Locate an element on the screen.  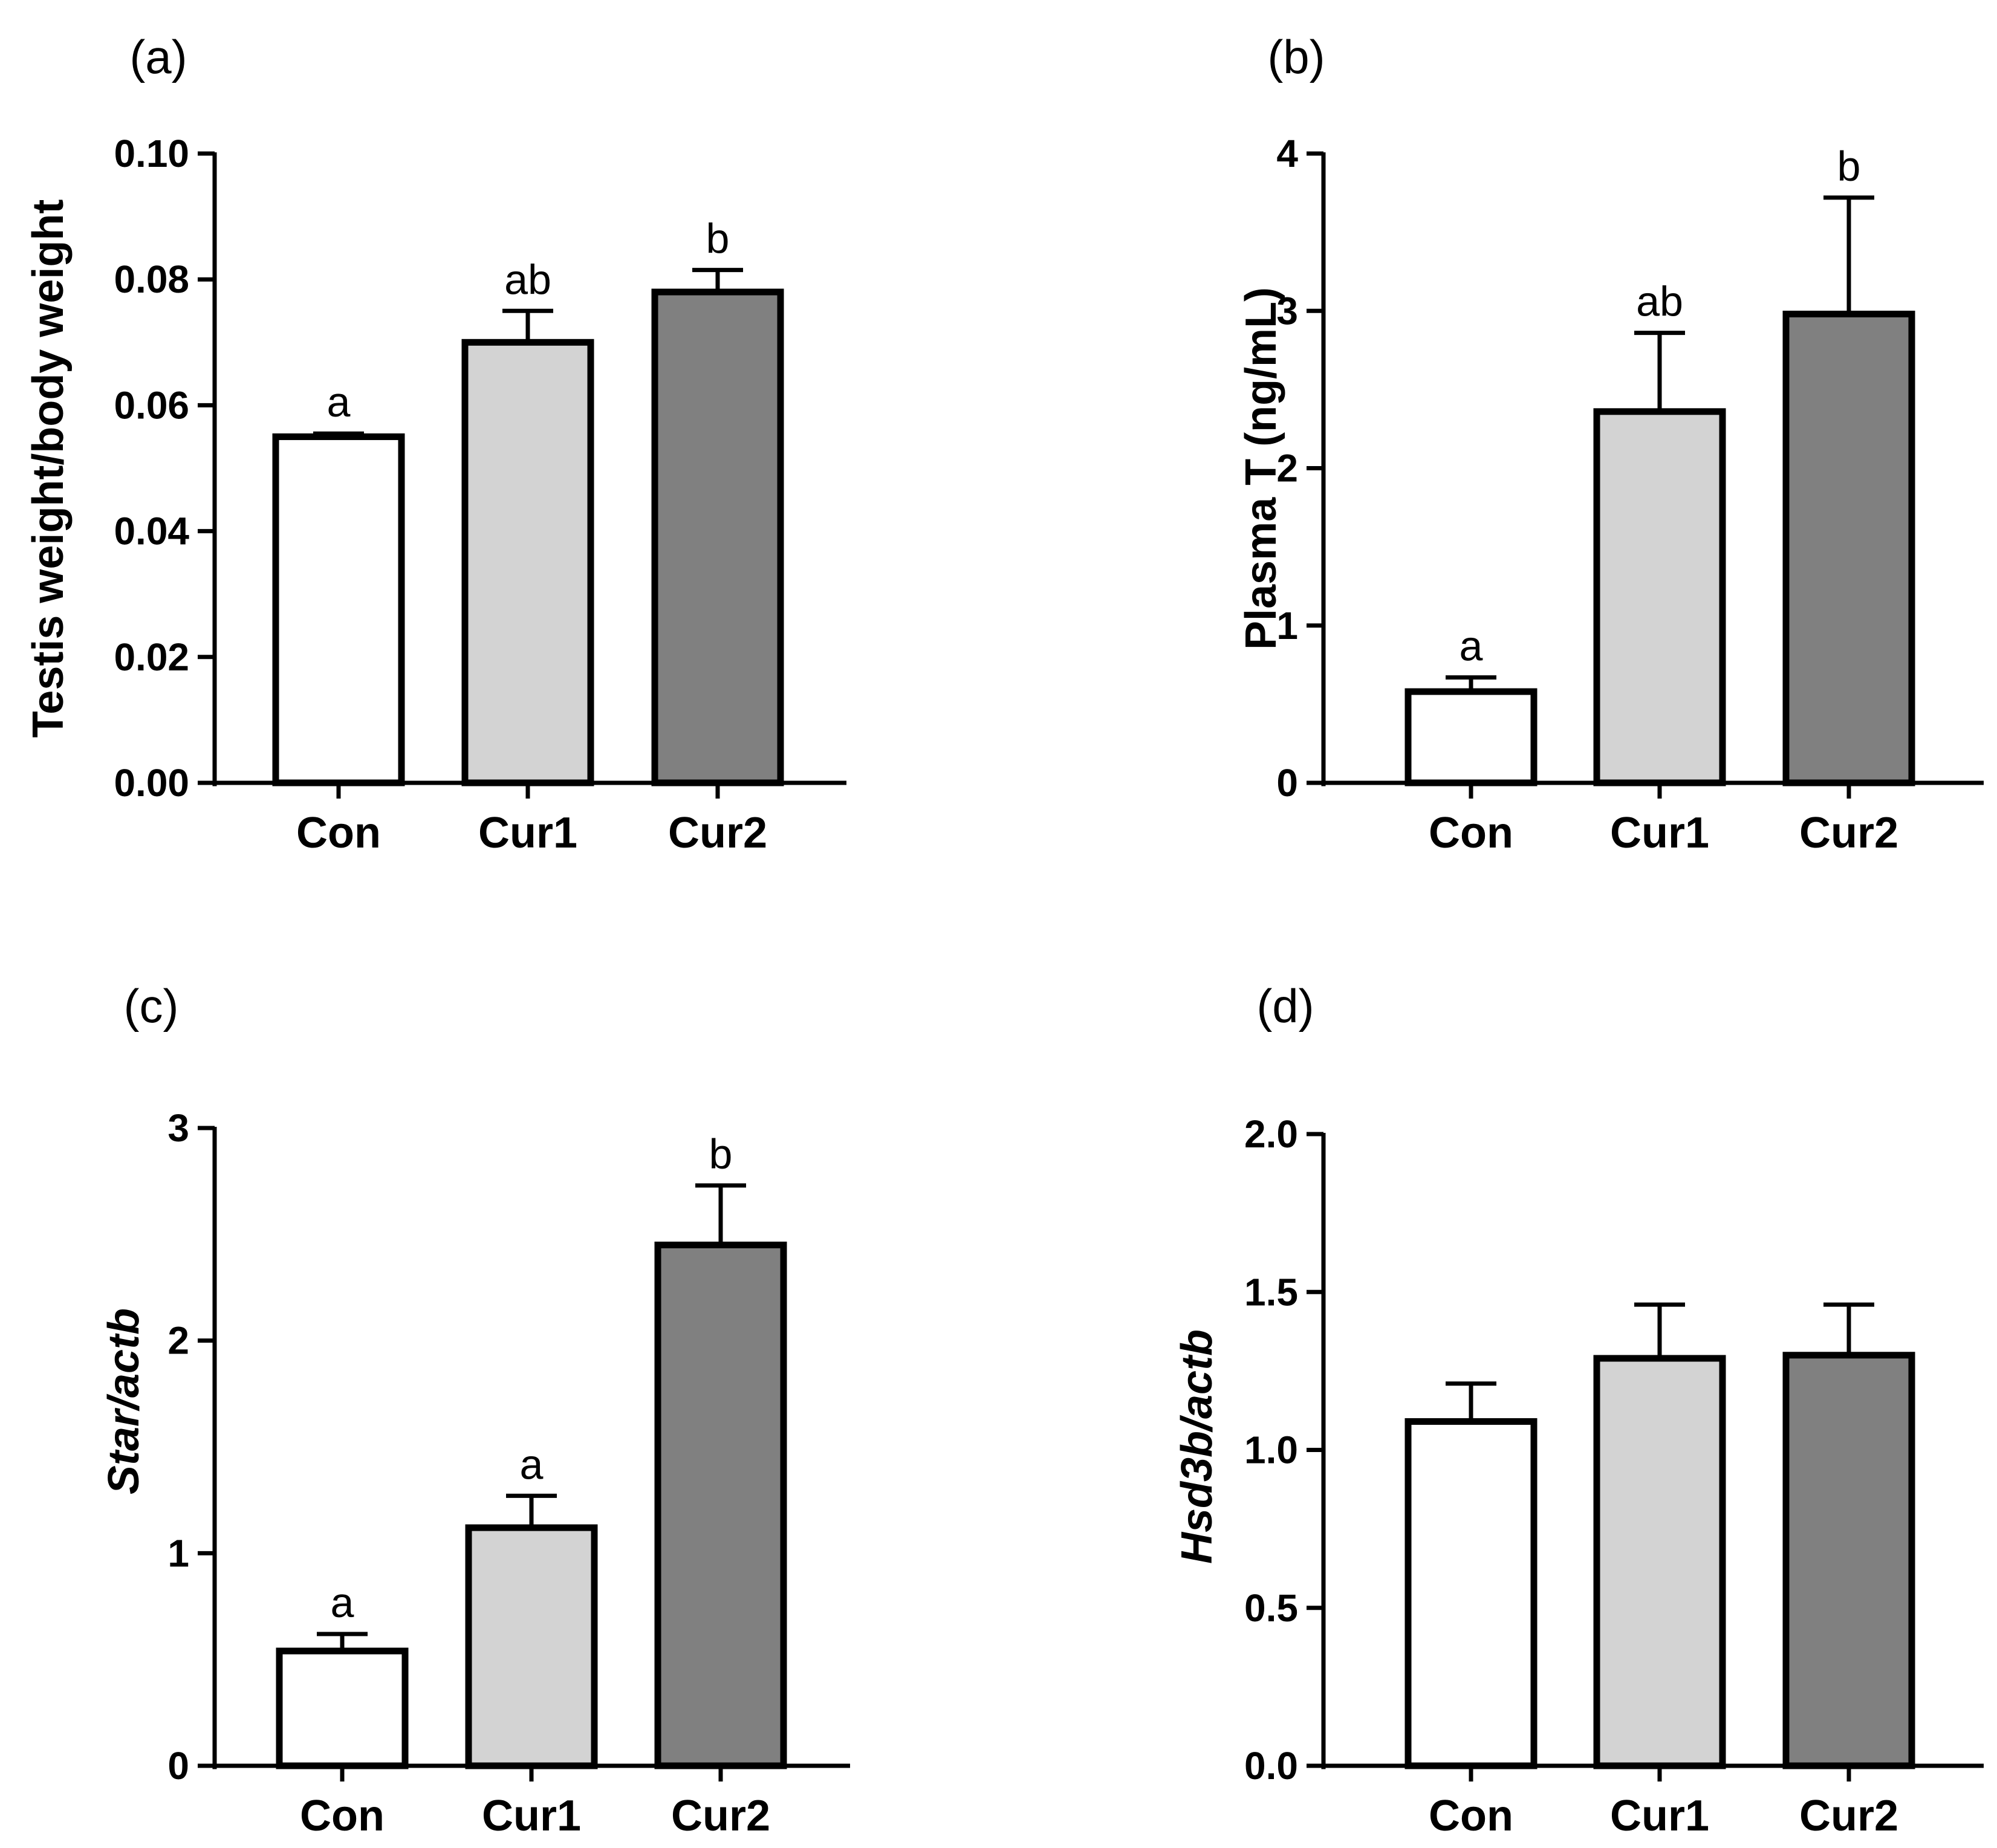
y-axis-label: Hsd3b/actb is located at coordinates (1197, 1447).